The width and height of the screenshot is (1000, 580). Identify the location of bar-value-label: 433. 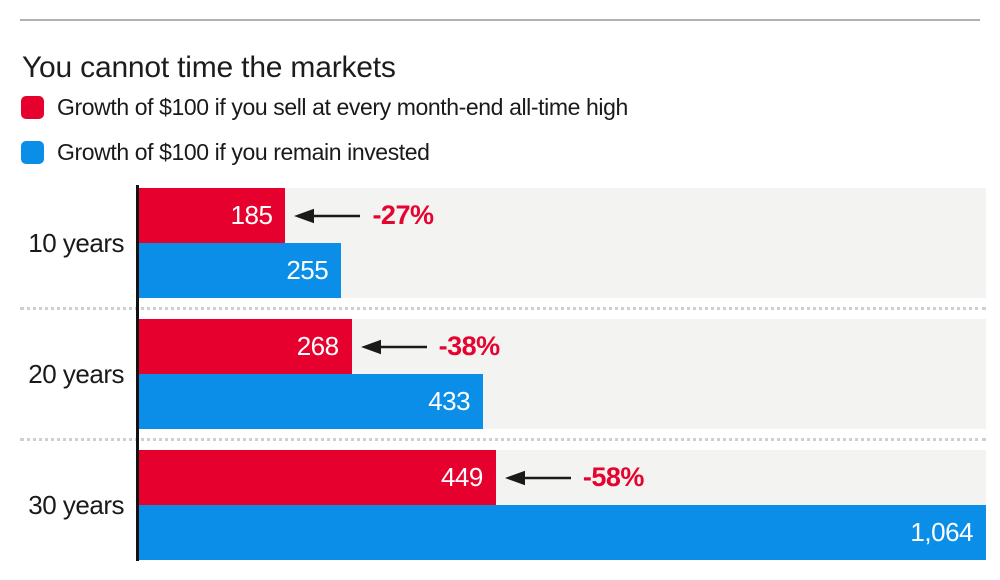
(449, 401).